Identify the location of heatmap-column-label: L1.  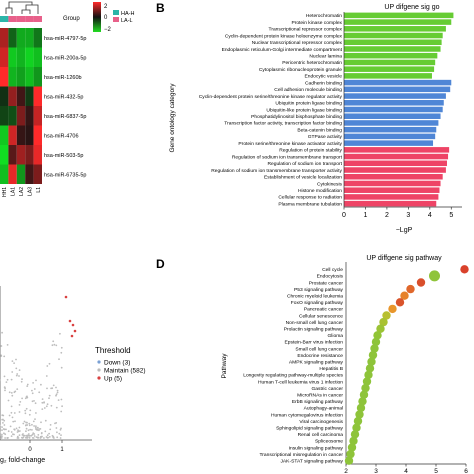
(39, 190).